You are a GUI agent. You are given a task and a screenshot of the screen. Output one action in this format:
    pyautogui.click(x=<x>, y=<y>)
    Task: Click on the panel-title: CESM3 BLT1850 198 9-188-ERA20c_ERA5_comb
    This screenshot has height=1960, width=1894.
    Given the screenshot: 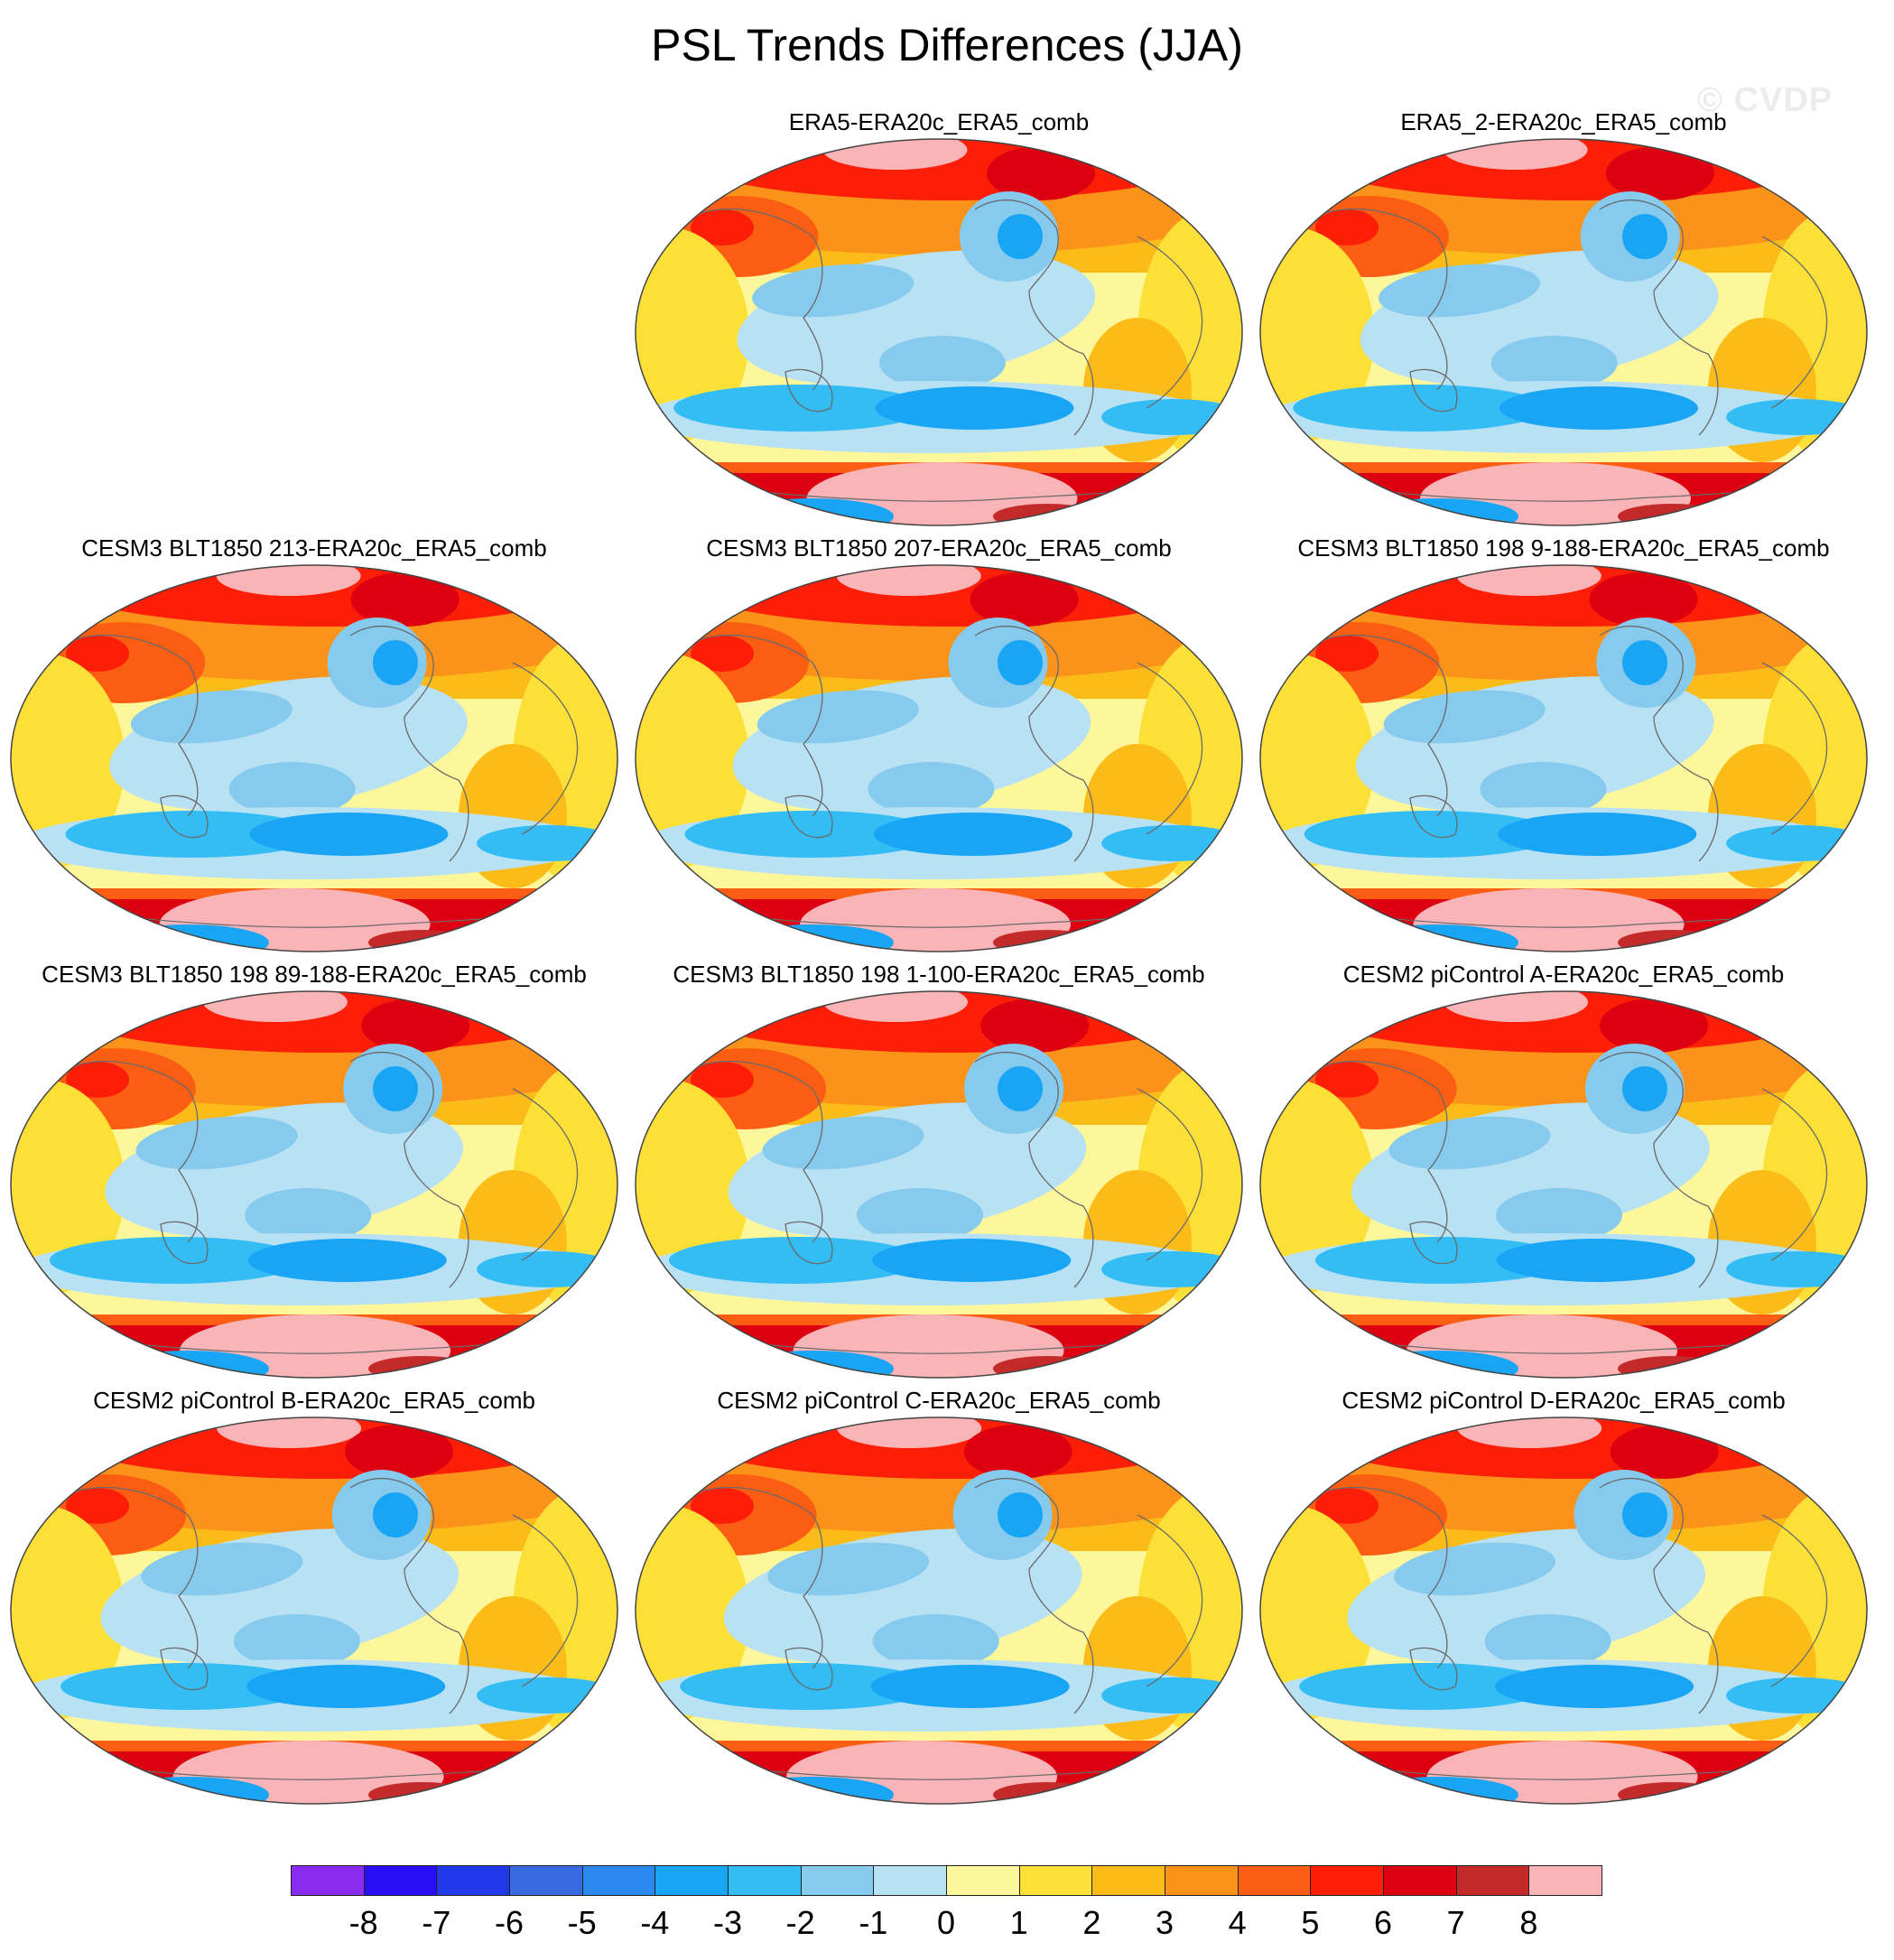 What is the action you would take?
    pyautogui.click(x=1563, y=548)
    